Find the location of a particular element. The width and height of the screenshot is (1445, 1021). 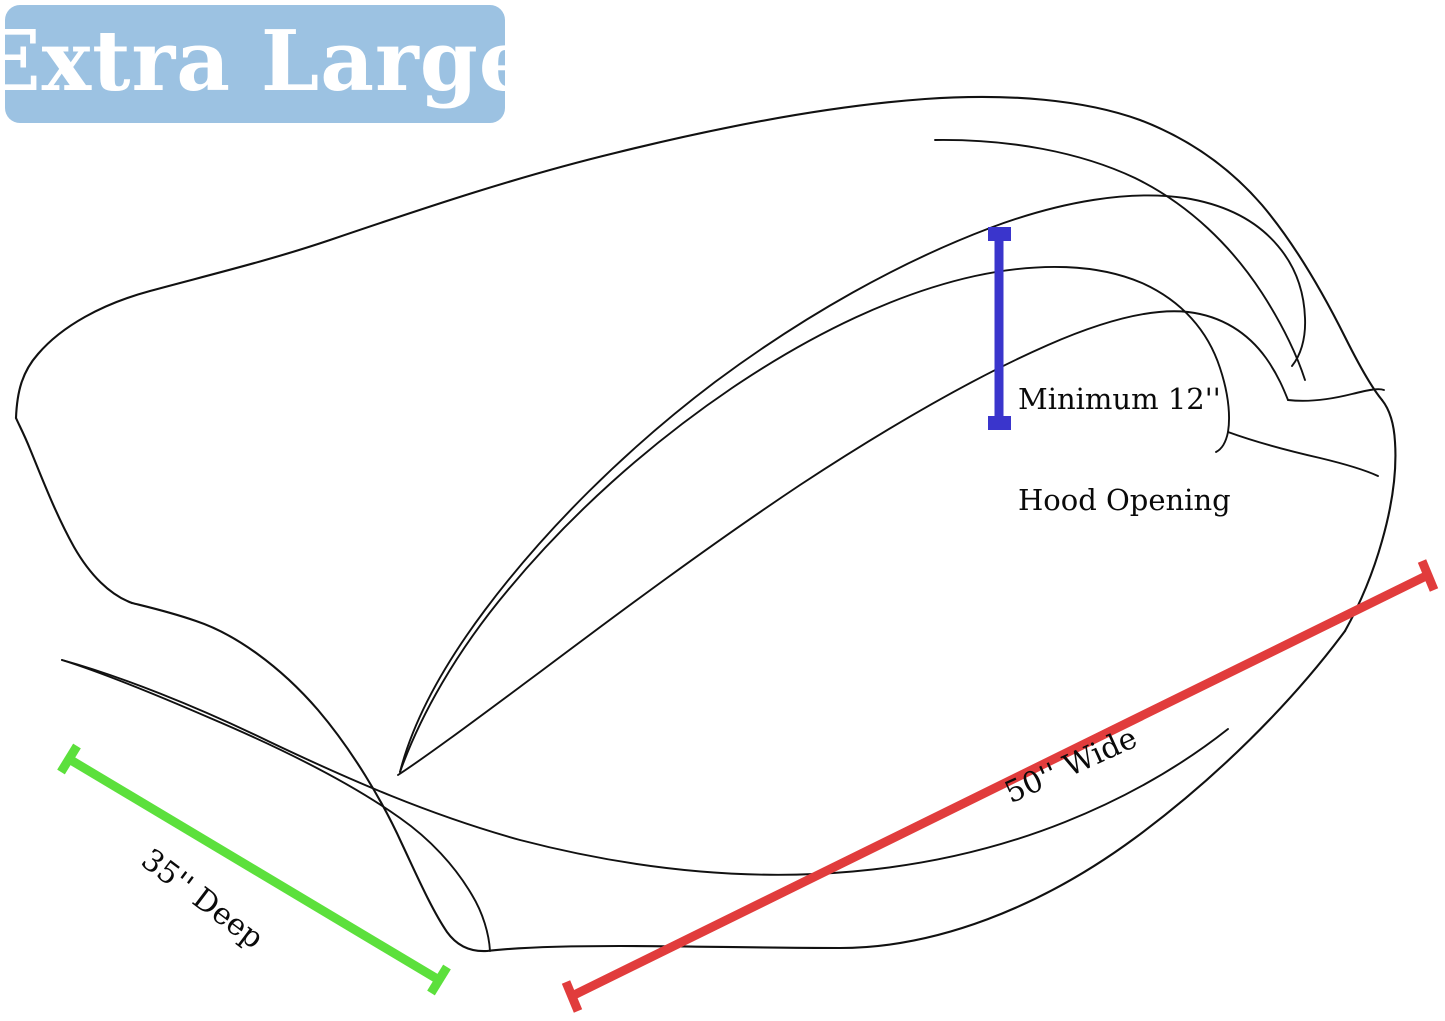

hood-opening-cap-bottom is located at coordinates (999, 423).